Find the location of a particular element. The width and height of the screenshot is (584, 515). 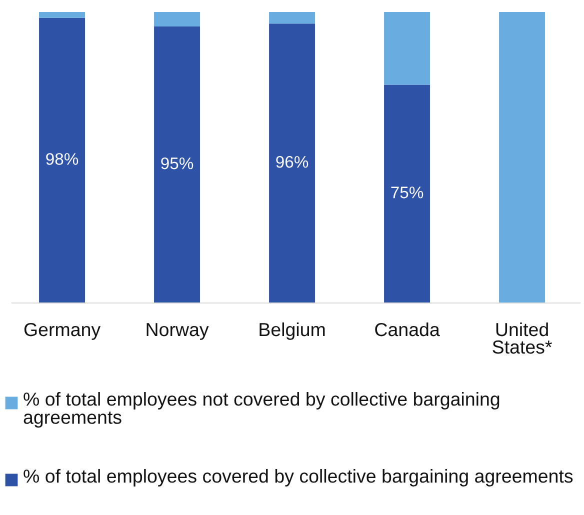

x-tick-label: Canada is located at coordinates (407, 329).